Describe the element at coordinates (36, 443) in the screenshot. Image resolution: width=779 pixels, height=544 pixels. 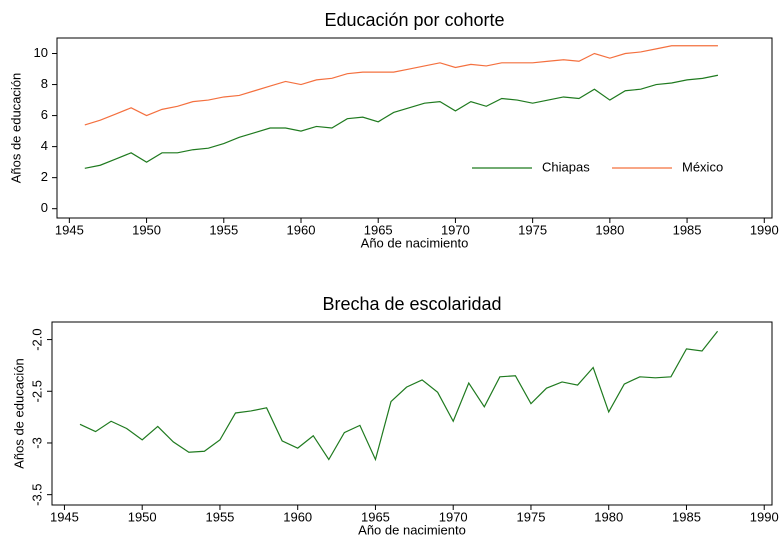
I see `y-tick-label: -3` at that location.